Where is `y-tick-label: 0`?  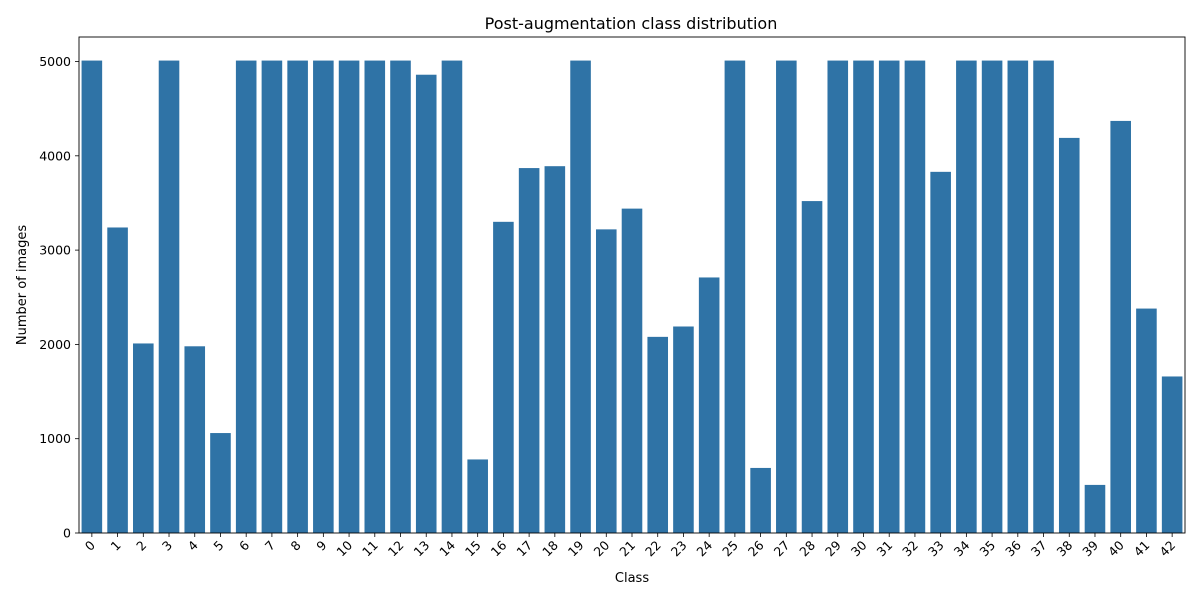 y-tick-label: 0 is located at coordinates (67, 533).